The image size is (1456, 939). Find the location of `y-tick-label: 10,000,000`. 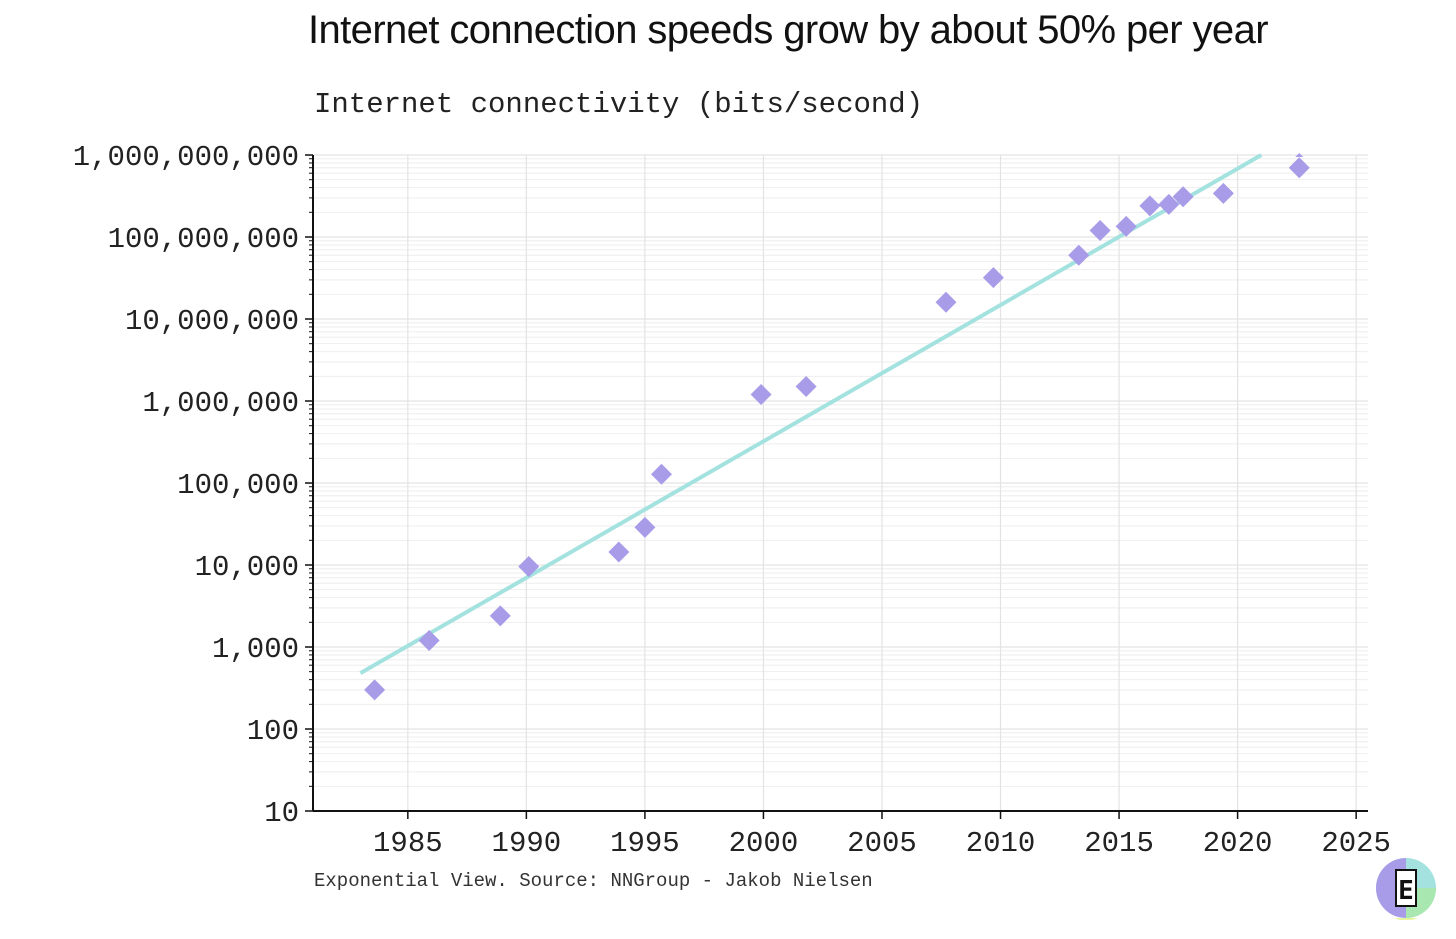

y-tick-label: 10,000,000 is located at coordinates (212, 321).